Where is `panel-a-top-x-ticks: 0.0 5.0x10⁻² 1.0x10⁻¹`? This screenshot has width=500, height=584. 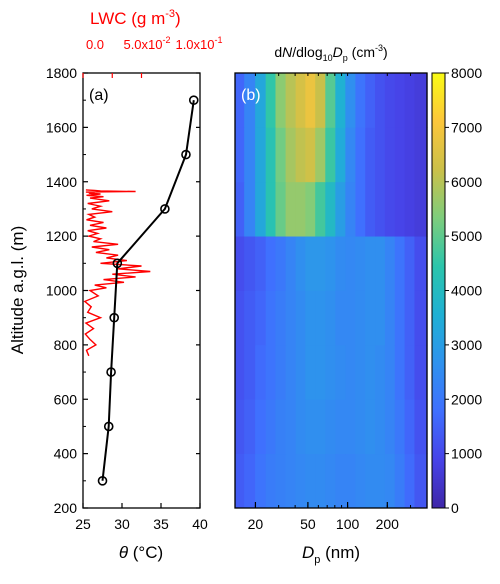 panel-a-top-x-ticks: 0.0 5.0x10⁻² 1.0x10⁻¹ is located at coordinates (152, 56).